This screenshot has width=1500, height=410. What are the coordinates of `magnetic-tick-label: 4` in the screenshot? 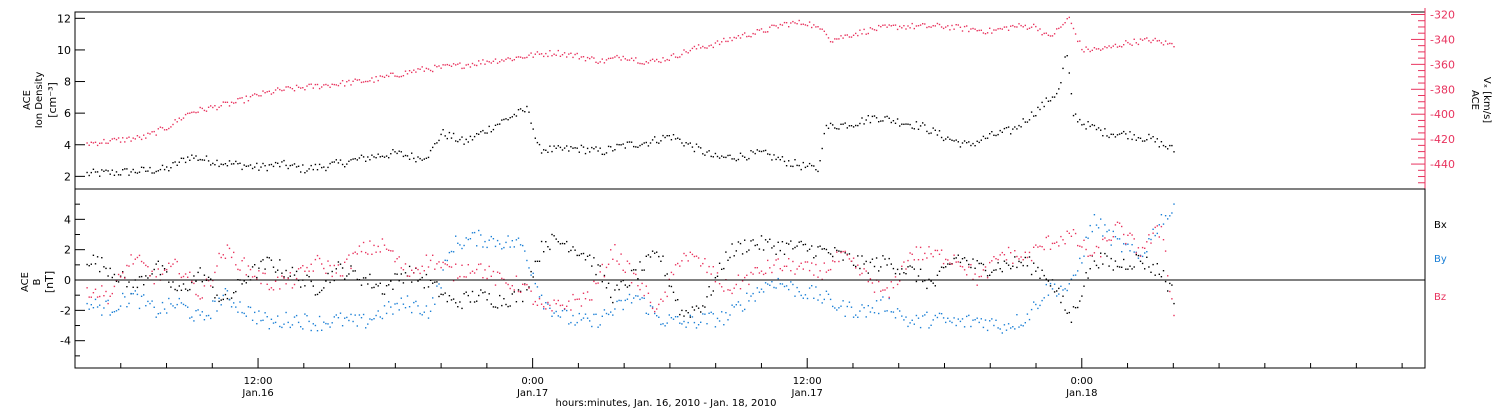 It's located at (67, 219).